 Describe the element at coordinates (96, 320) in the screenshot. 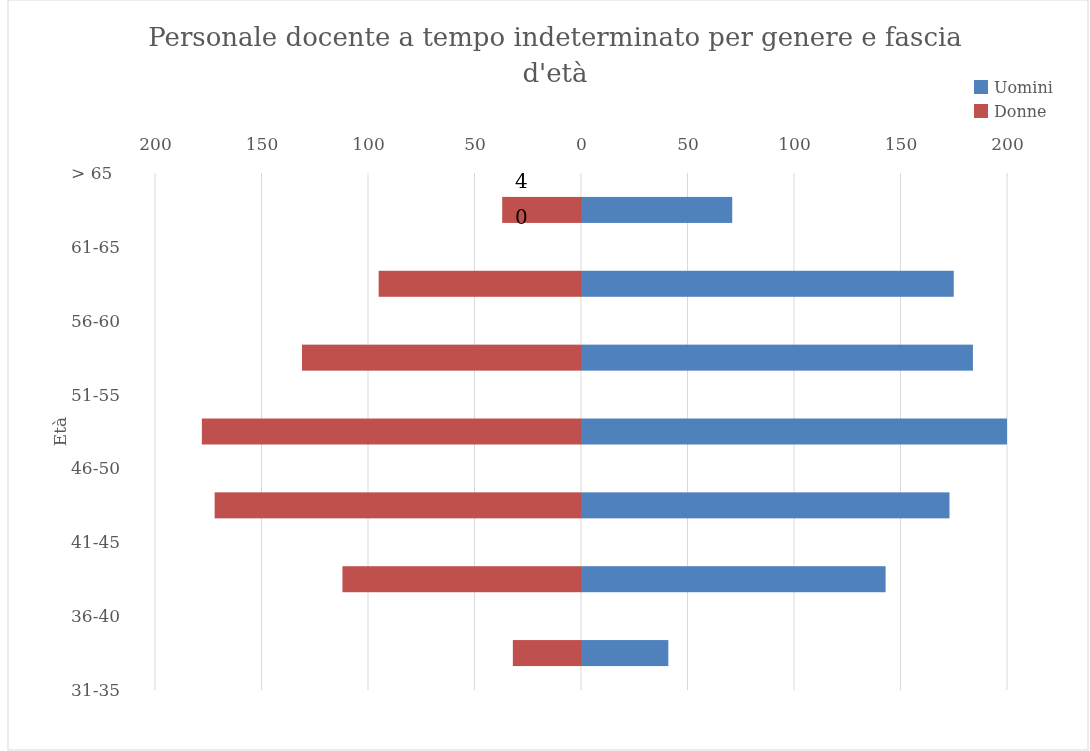

I see `y-tick-label: 56-60` at that location.